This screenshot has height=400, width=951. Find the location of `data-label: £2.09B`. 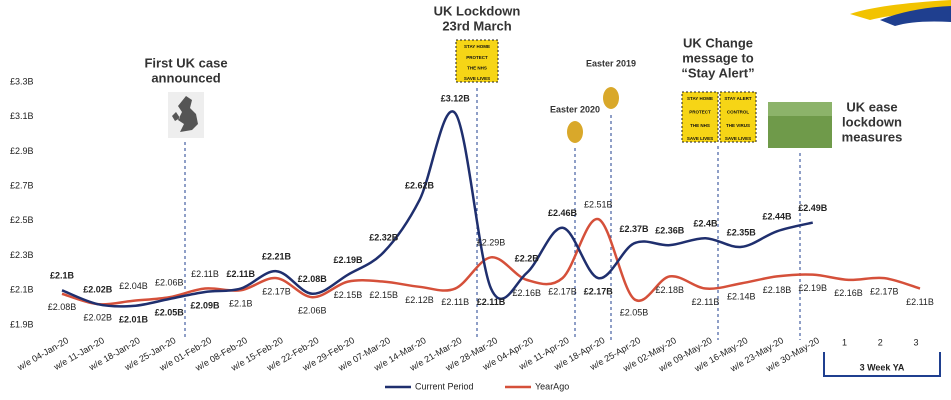

data-label: £2.09B is located at coordinates (205, 305).